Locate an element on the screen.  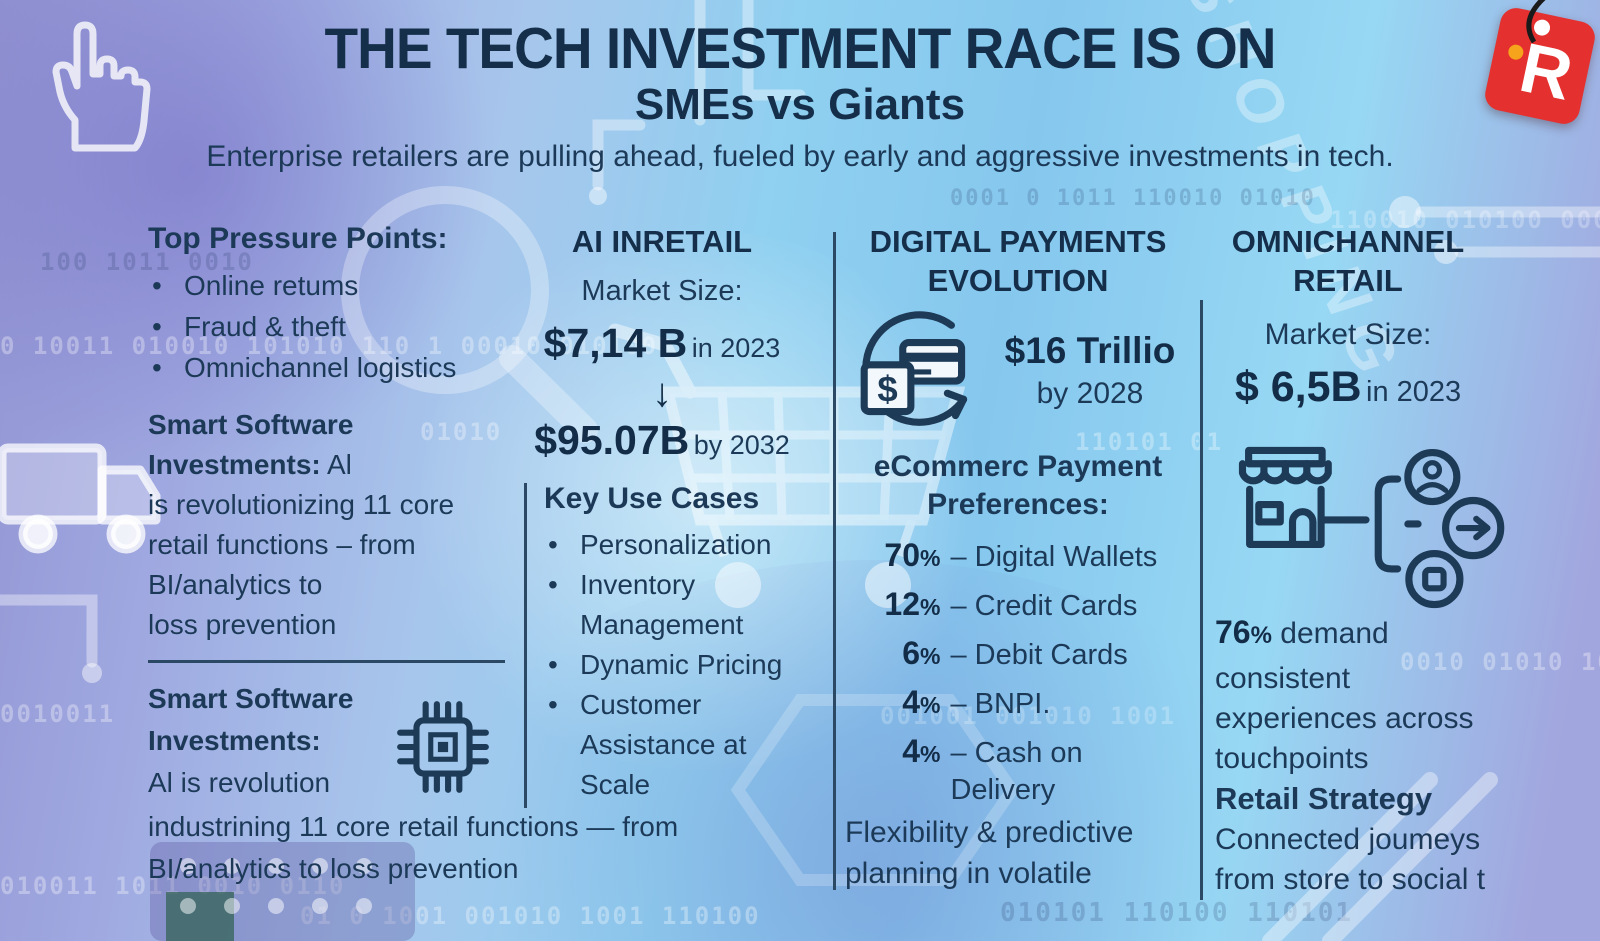
smart-software-line: is revolutionizing 11 core is located at coordinates (301, 504).